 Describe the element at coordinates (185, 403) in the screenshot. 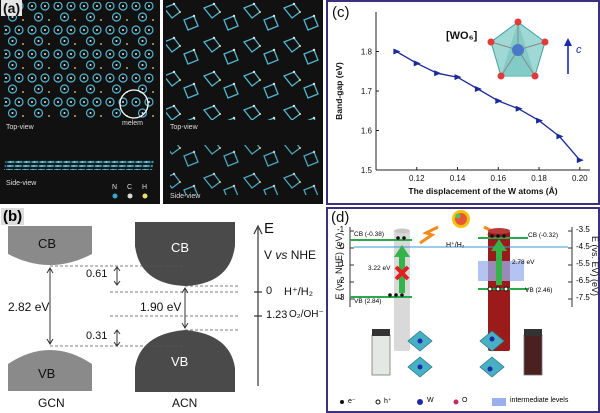

I see `acn-label: ACN` at that location.